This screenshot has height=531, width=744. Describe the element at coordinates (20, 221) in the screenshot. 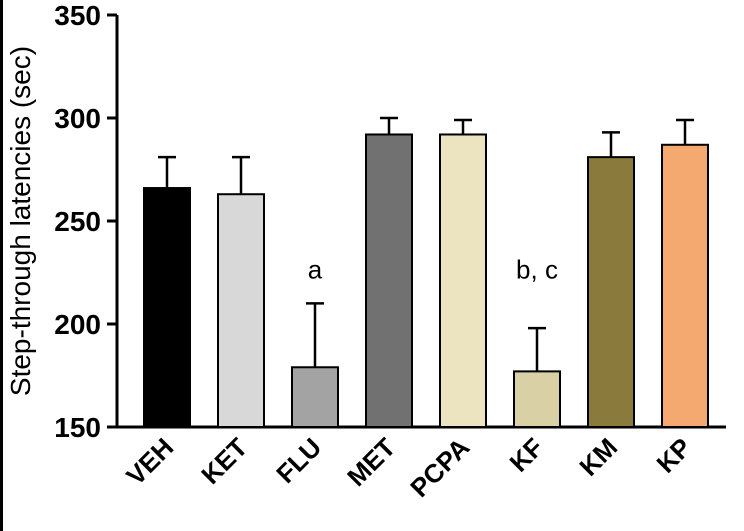

I see `y-axis-label: Step-through latencies (sec)` at that location.